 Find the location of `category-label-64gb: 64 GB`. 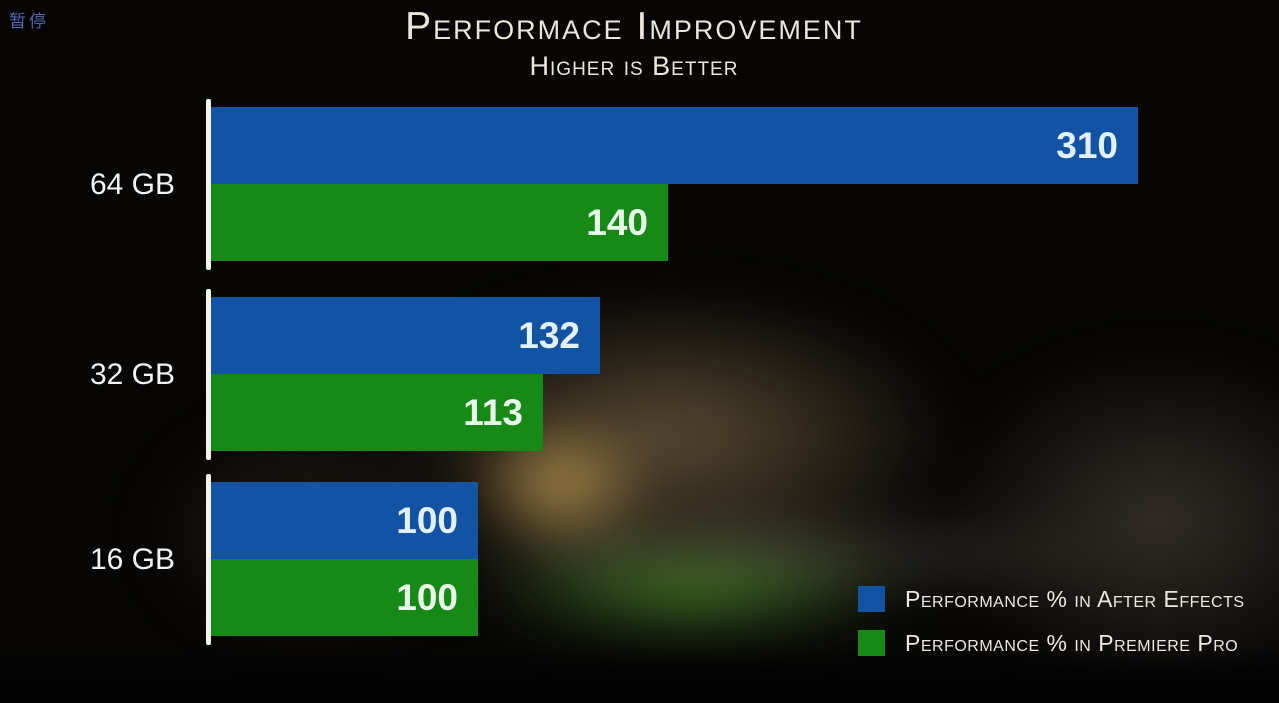

category-label-64gb: 64 GB is located at coordinates (132, 184).